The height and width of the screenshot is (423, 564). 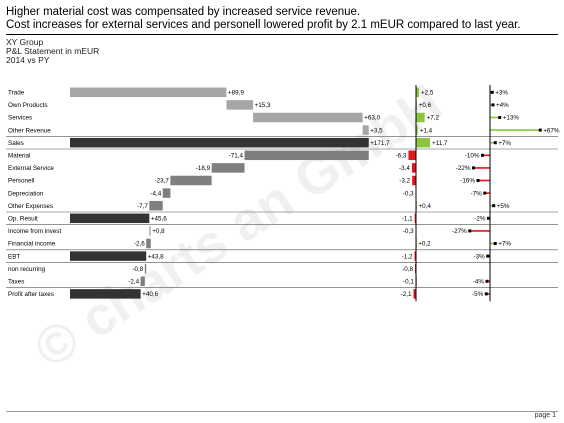 I want to click on pct-label-profit-after-taxes: -5%, so click(x=478, y=294).